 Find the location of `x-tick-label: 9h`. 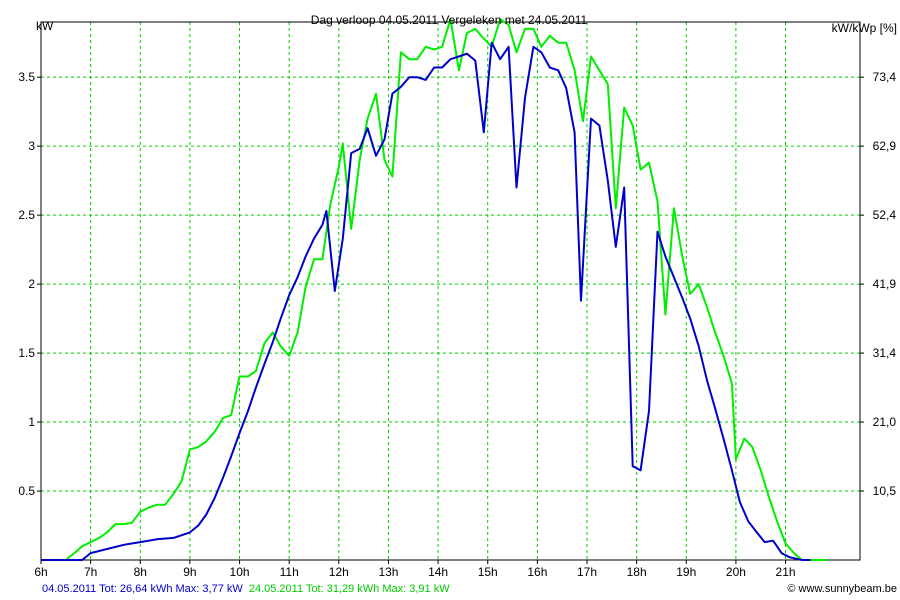

x-tick-label: 9h is located at coordinates (189, 572).